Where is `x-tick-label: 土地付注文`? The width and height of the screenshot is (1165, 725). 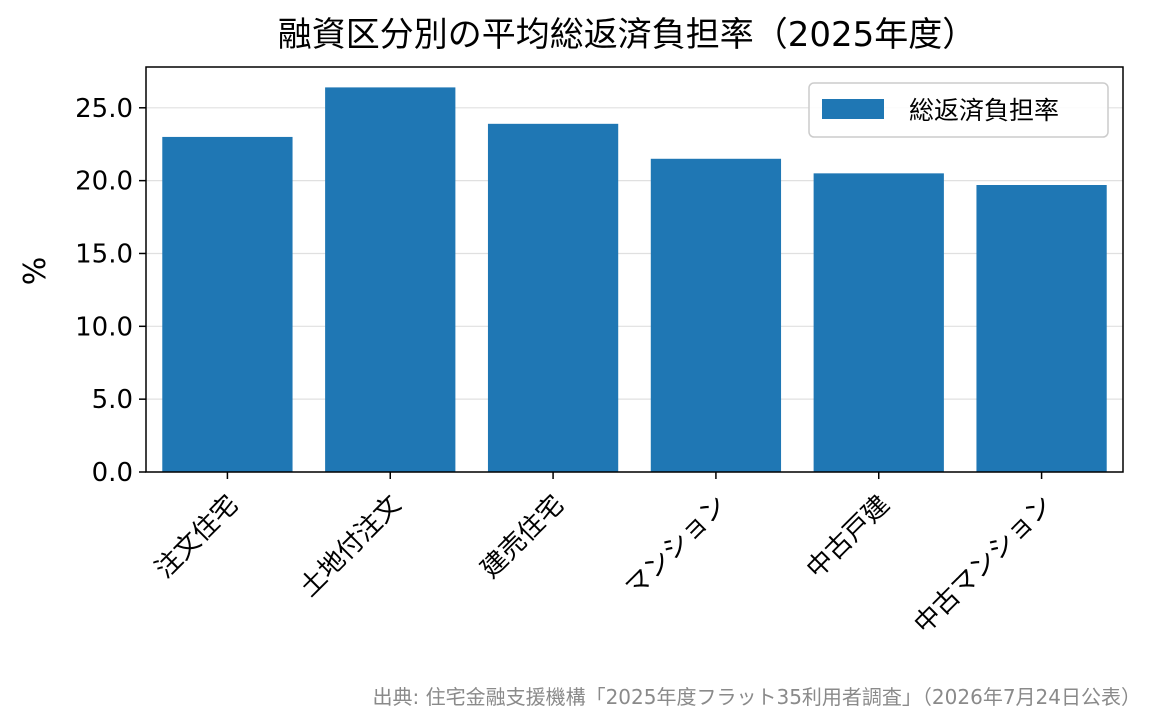
x-tick-label: 土地付注文 is located at coordinates (350, 546).